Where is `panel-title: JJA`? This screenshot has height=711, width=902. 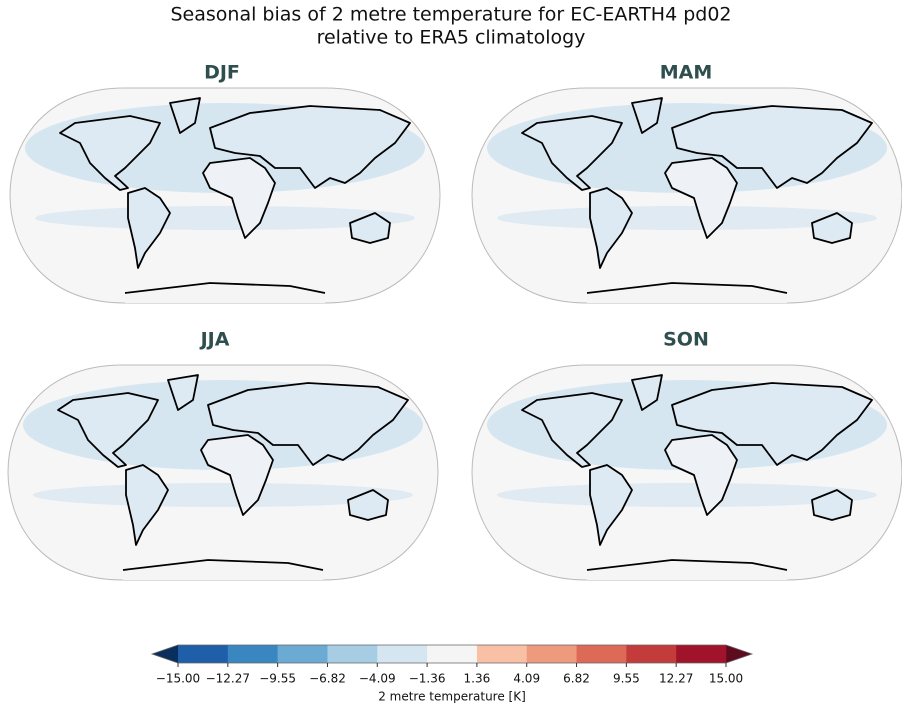 panel-title: JJA is located at coordinates (214, 340).